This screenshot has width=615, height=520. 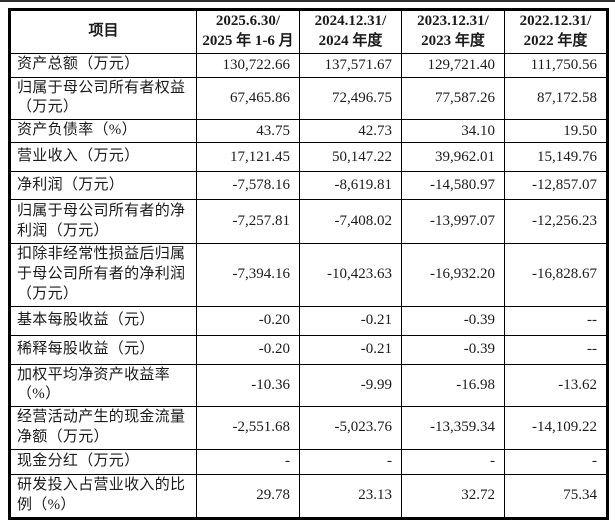 I want to click on header-period-date: 2023.12.31/, so click(x=453, y=21).